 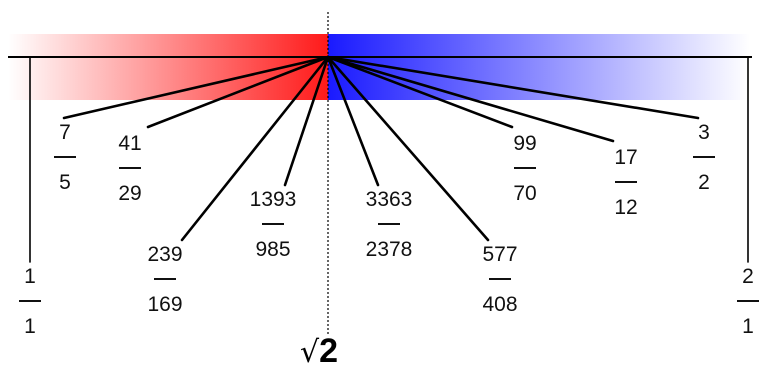 I want to click on fraction-41-29: 41 29, so click(x=130, y=168).